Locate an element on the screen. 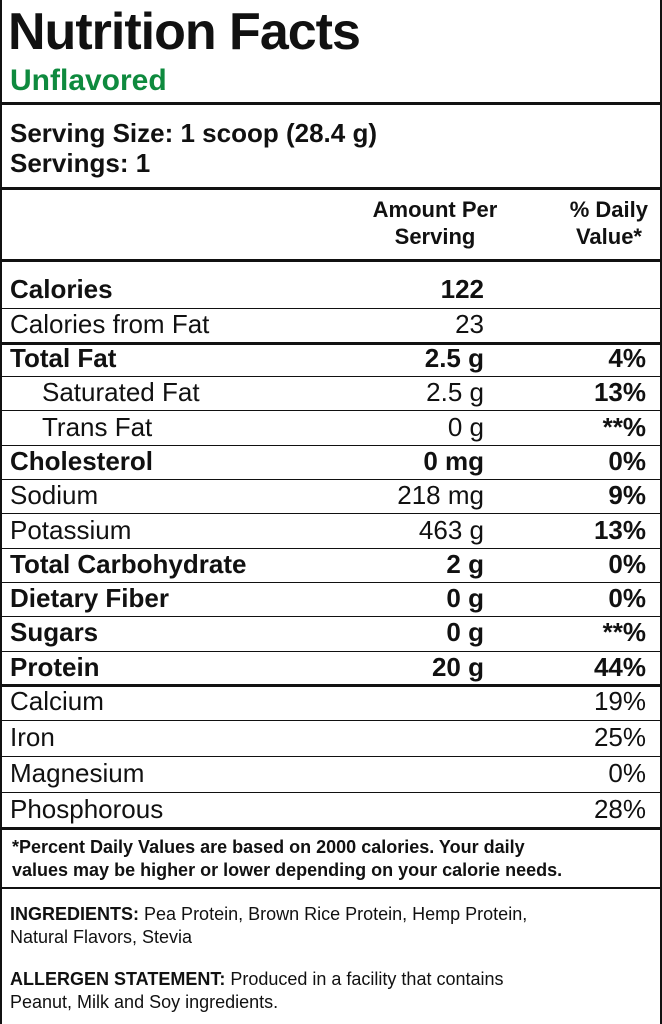 The width and height of the screenshot is (662, 1024). daily-value: 19% is located at coordinates (619, 701).